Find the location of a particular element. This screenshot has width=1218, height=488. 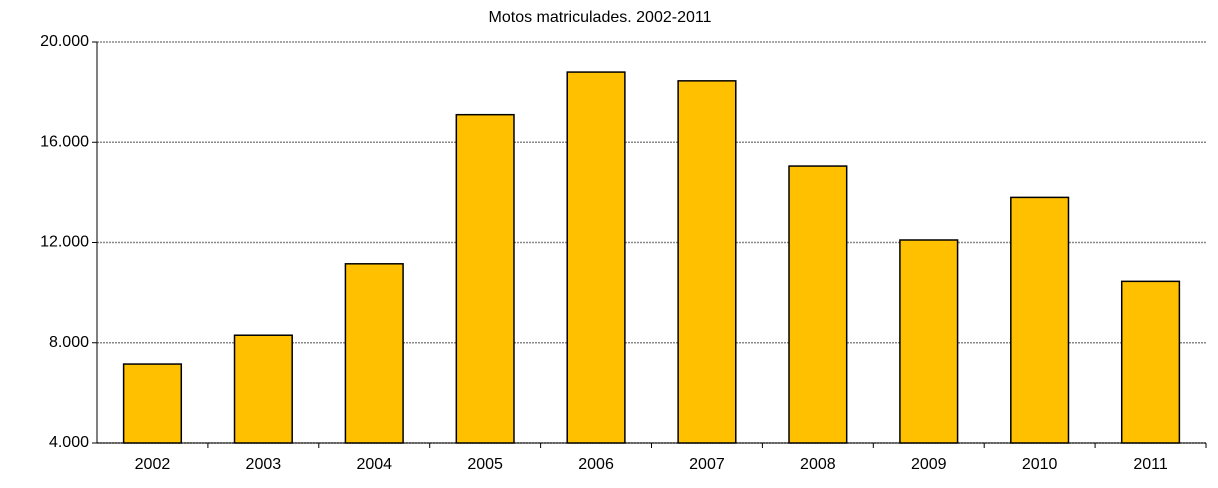

x-tick-label: 2006 is located at coordinates (596, 464).